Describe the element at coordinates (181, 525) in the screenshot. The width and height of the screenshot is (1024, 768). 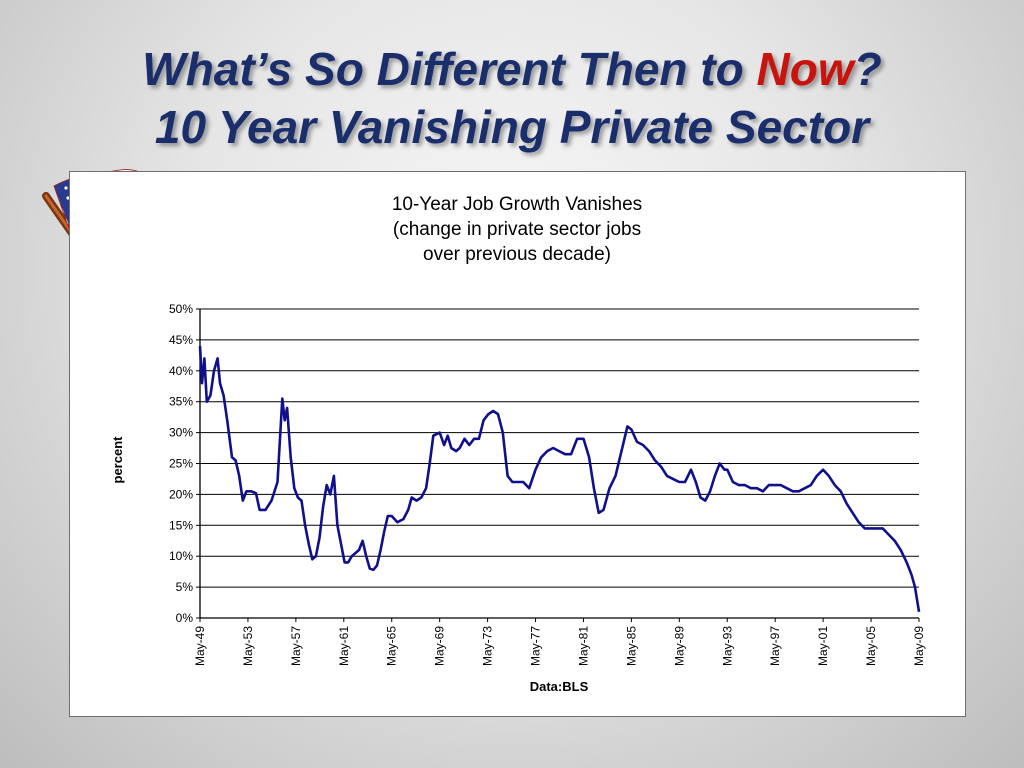
I see `y-tick-label: 15%` at that location.